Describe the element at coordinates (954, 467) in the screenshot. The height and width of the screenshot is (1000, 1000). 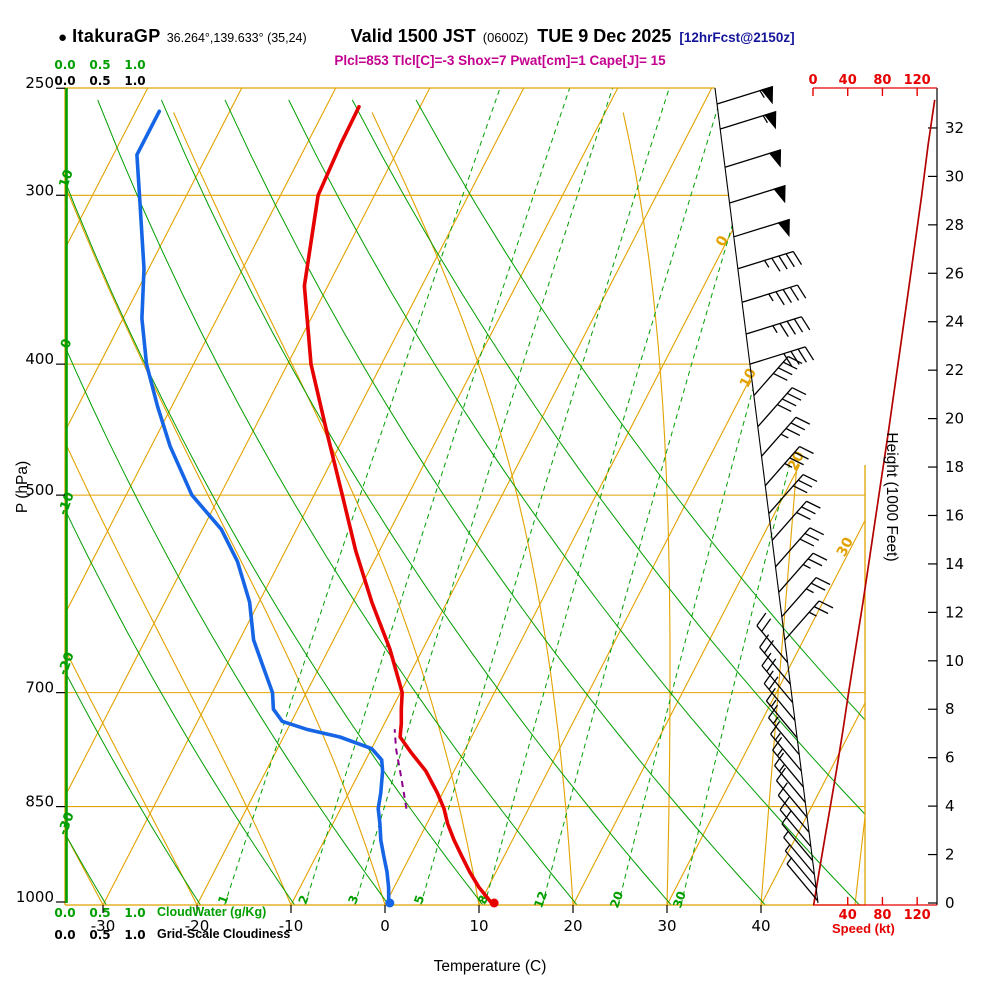
I see `height-tick-label: 18` at that location.